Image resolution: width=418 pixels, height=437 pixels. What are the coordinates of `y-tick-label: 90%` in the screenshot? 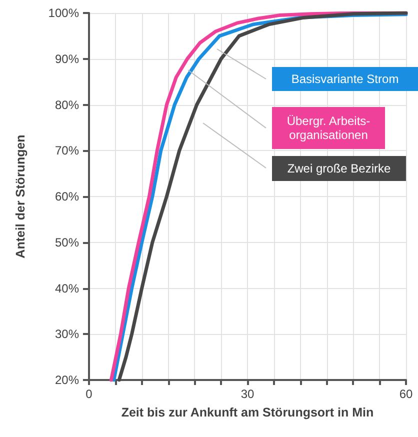 It's located at (67, 59).